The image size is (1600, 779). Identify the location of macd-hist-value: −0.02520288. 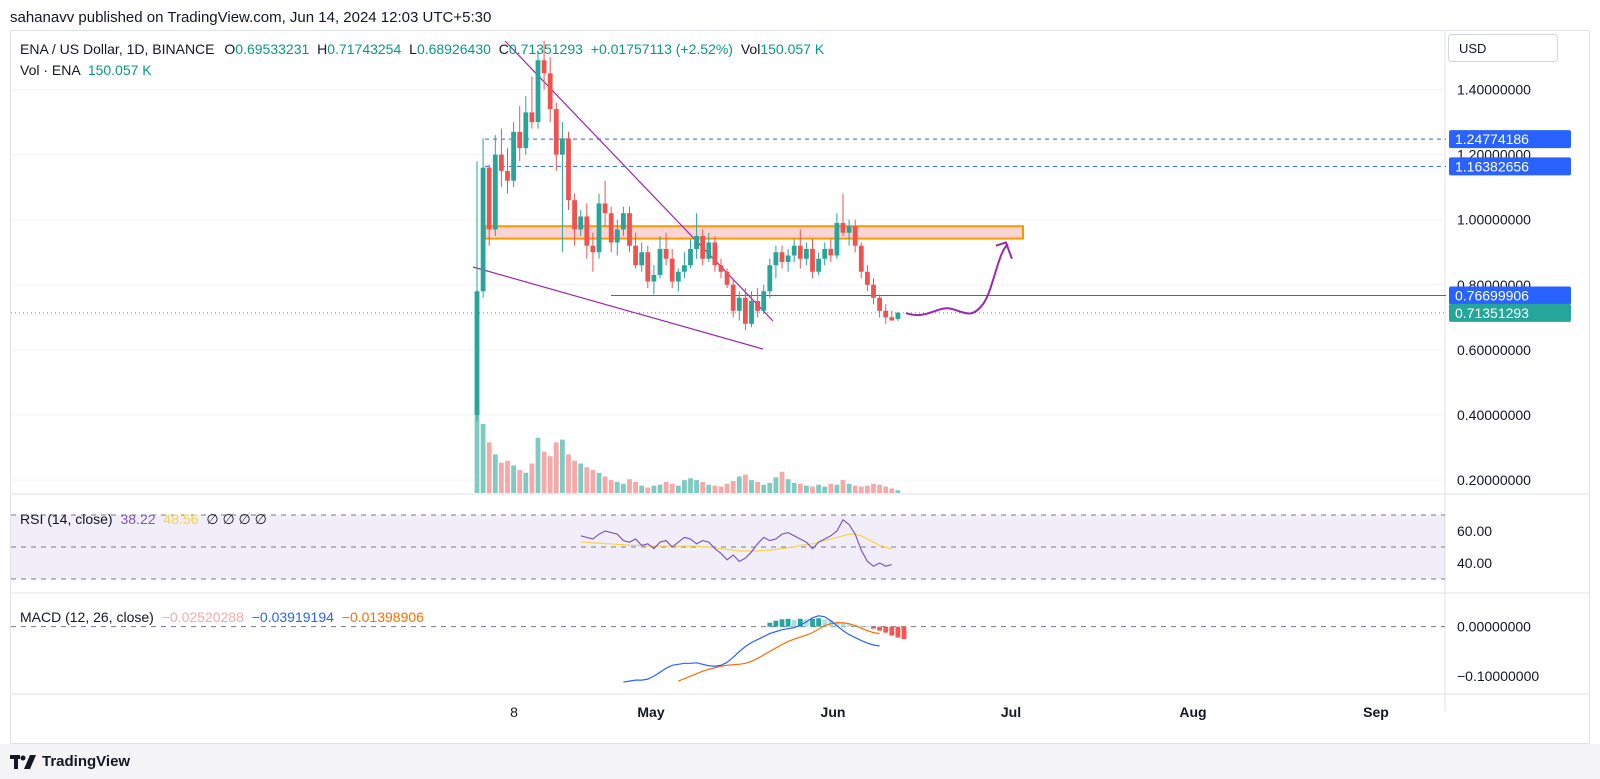
(202, 617).